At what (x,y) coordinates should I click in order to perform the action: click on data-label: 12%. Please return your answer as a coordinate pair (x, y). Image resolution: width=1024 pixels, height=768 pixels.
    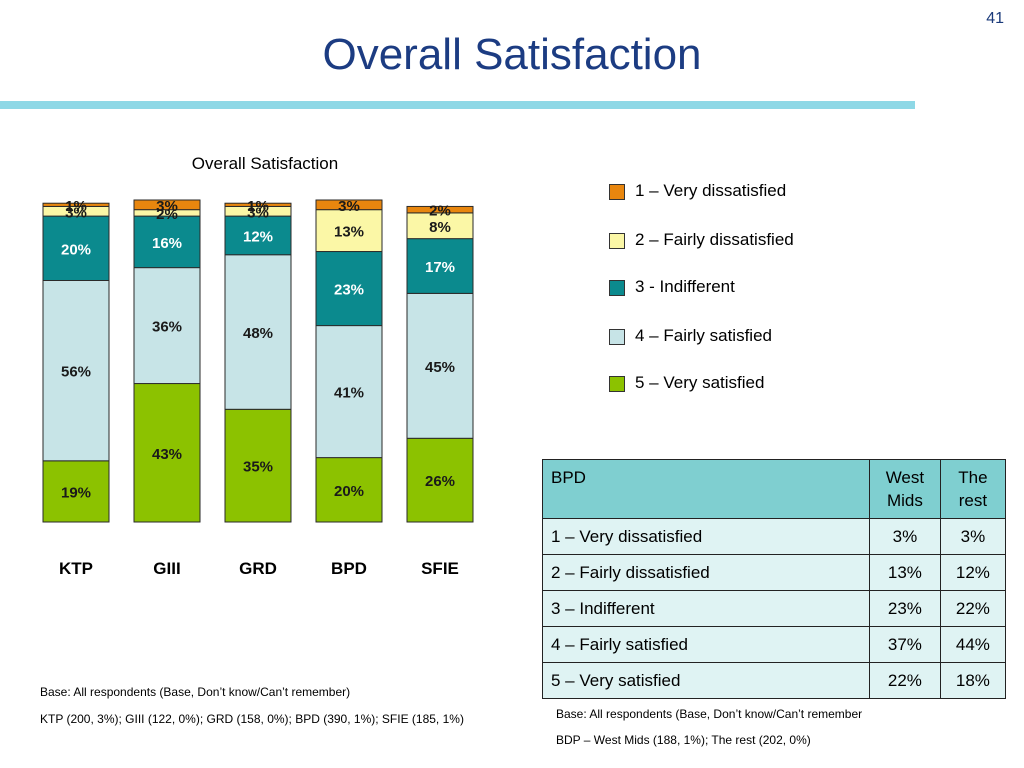
    Looking at the image, I should click on (258, 236).